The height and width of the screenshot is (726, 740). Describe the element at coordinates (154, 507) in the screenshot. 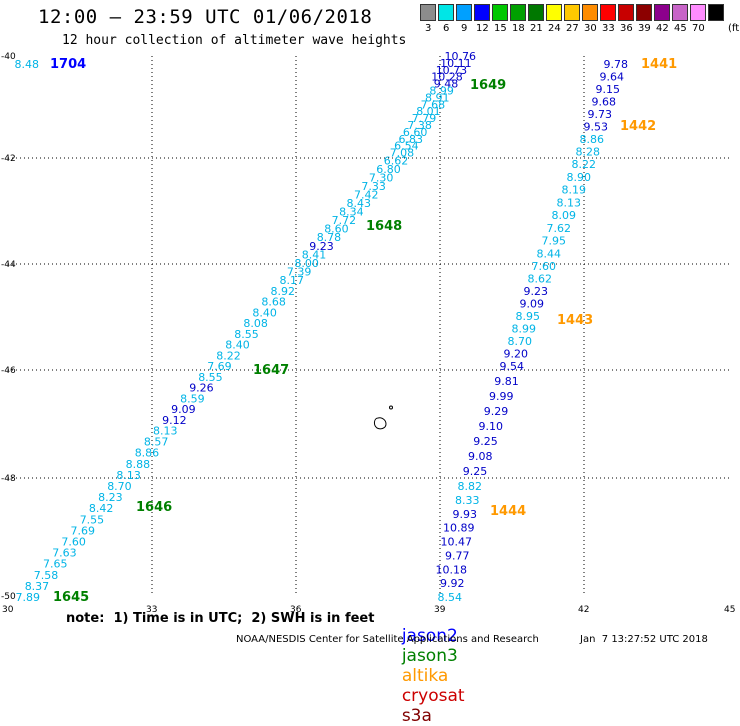

I see `pass-time-label: 1646` at that location.